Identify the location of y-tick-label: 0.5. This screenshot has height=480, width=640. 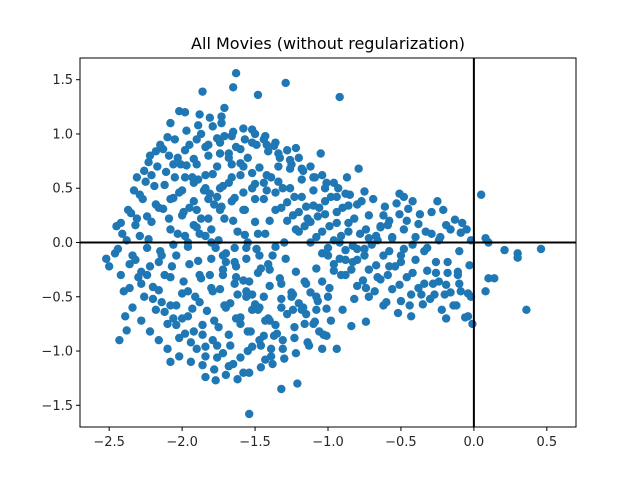
(62, 189).